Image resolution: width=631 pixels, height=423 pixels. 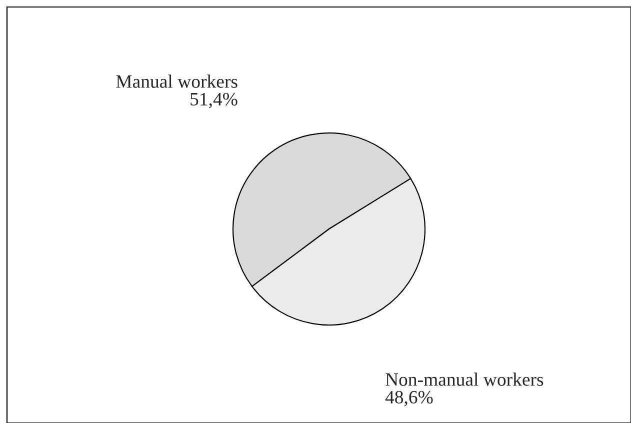 I want to click on data-label: 48,6%, so click(x=409, y=398).